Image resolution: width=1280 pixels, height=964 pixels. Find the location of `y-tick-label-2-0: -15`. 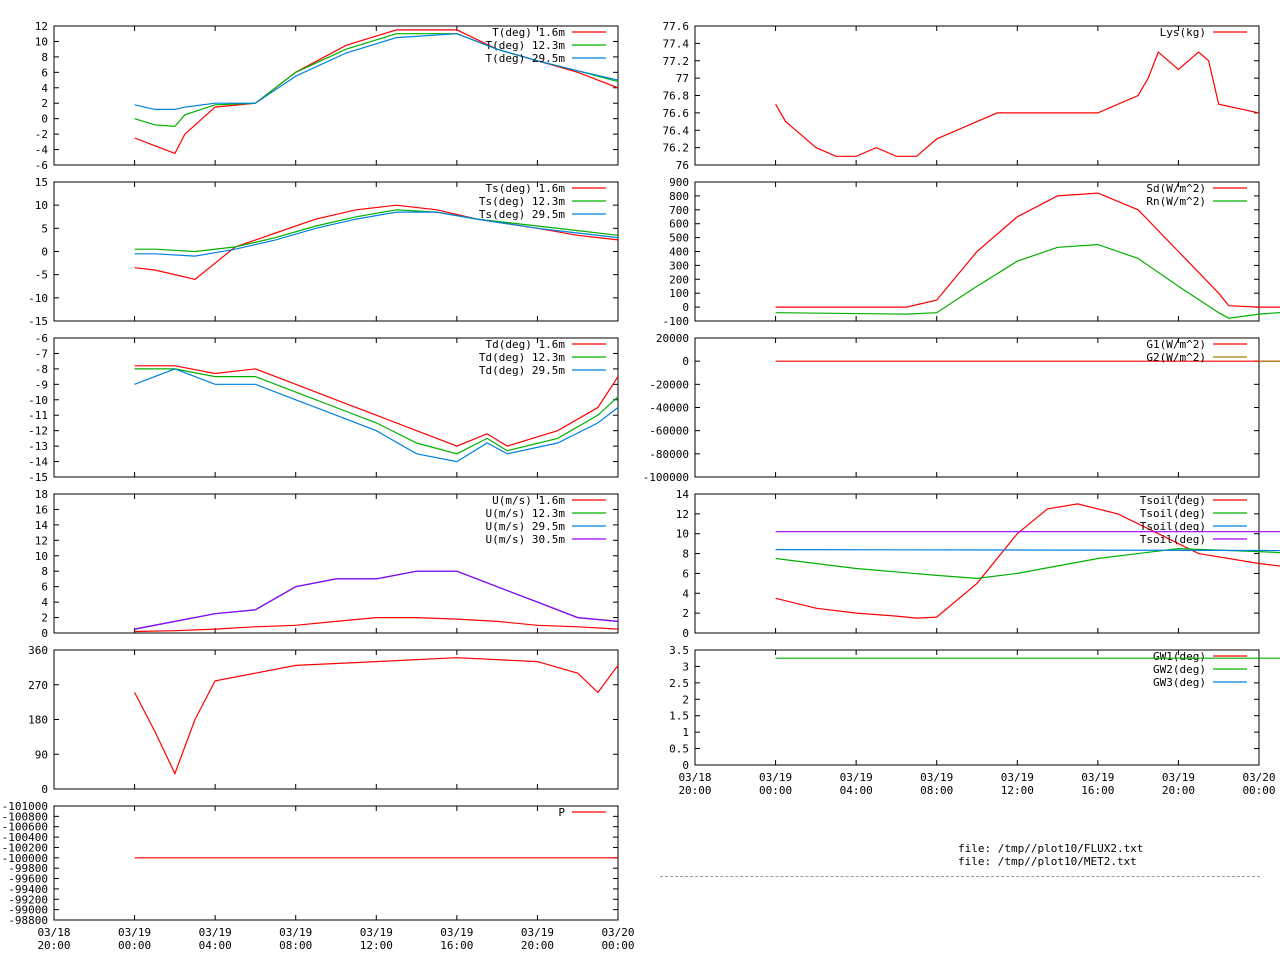

y-tick-label-2-0: -15 is located at coordinates (38, 477).